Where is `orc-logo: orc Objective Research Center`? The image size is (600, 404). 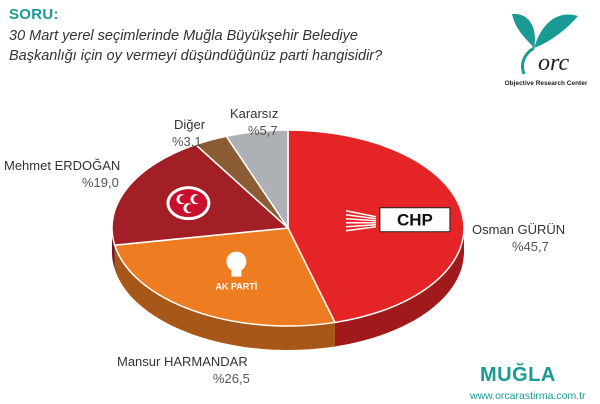 orc-logo: orc Objective Research Center is located at coordinates (546, 47).